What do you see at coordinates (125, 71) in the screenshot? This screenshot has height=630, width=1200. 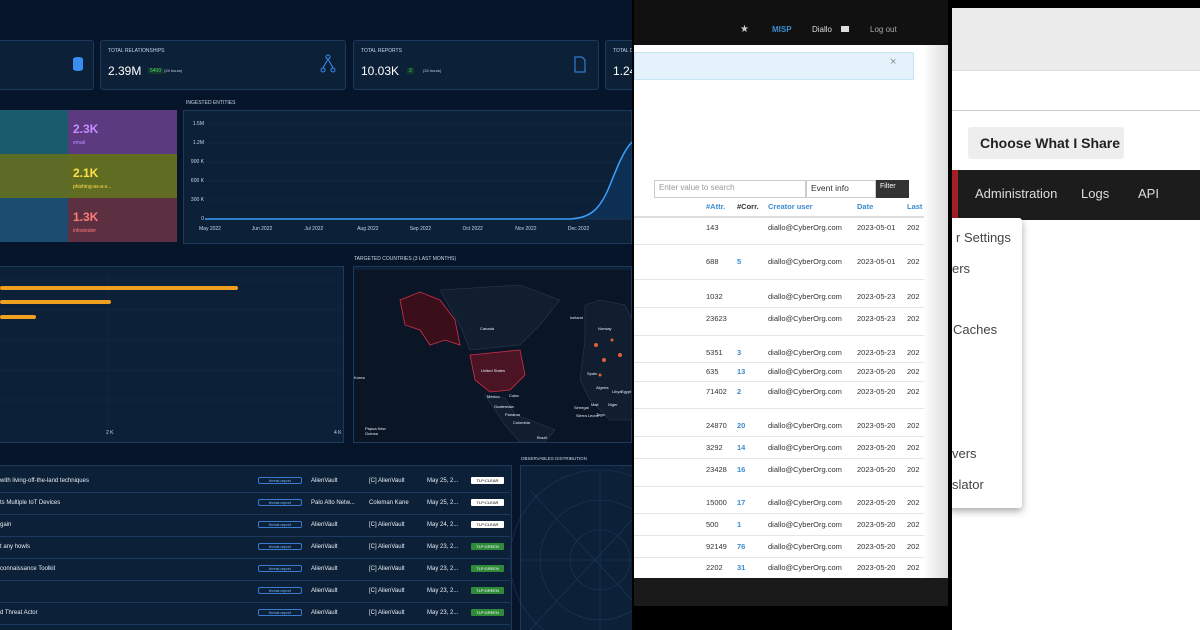 I see `stat-value: 2.39M` at bounding box center [125, 71].